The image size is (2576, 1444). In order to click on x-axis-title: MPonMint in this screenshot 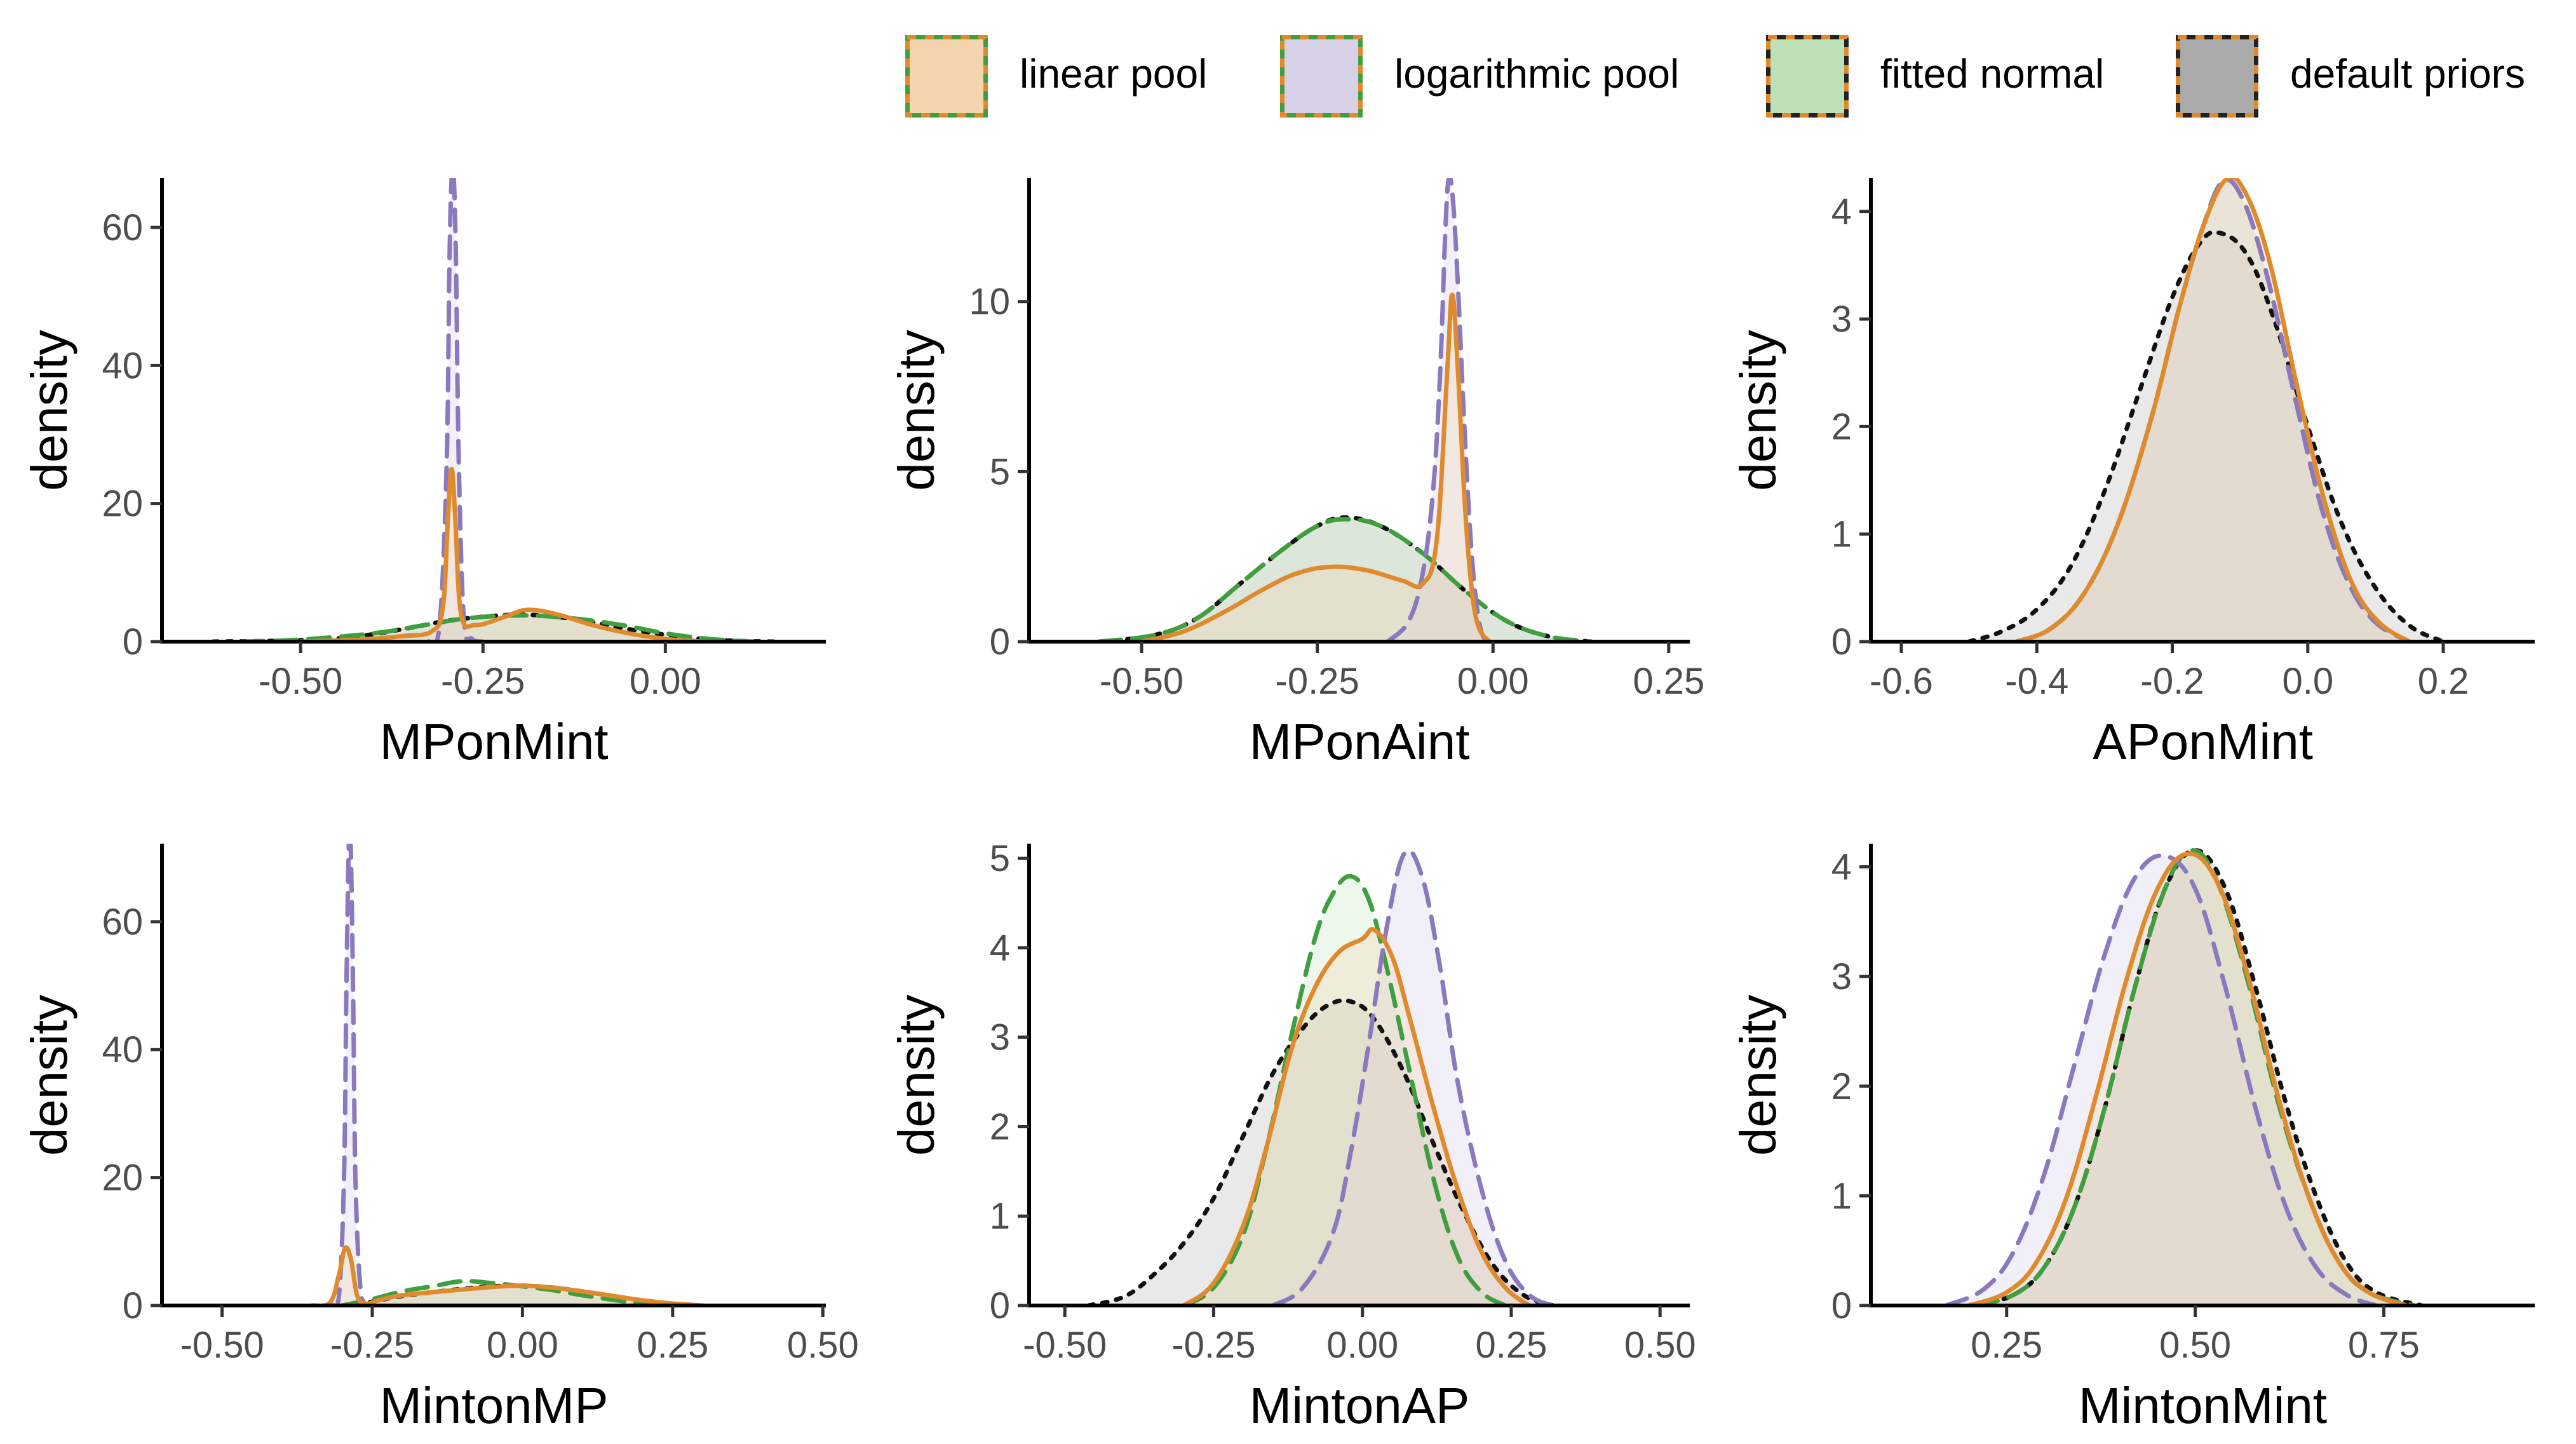, I will do `click(493, 741)`.